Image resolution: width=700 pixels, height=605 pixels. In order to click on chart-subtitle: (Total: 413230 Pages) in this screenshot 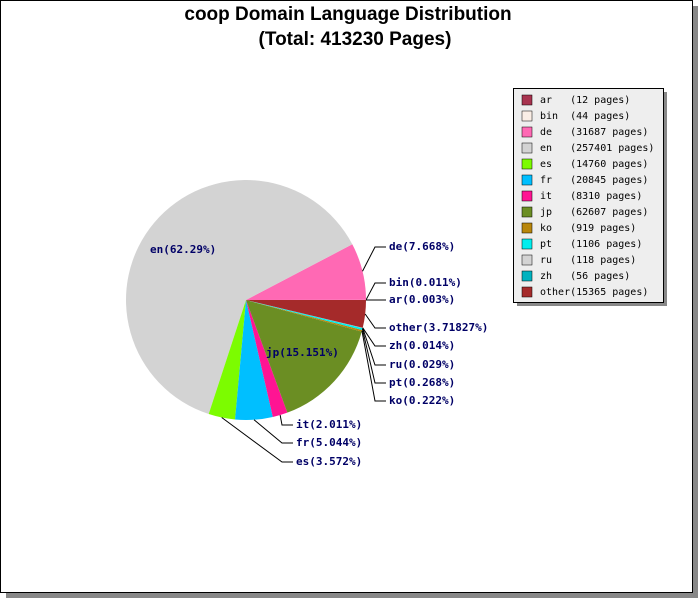, I will do `click(355, 39)`.